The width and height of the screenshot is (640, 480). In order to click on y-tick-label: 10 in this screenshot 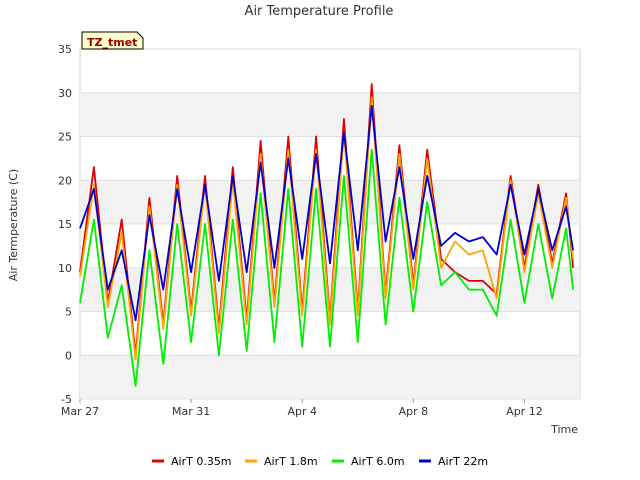, I will do `click(65, 268)`.